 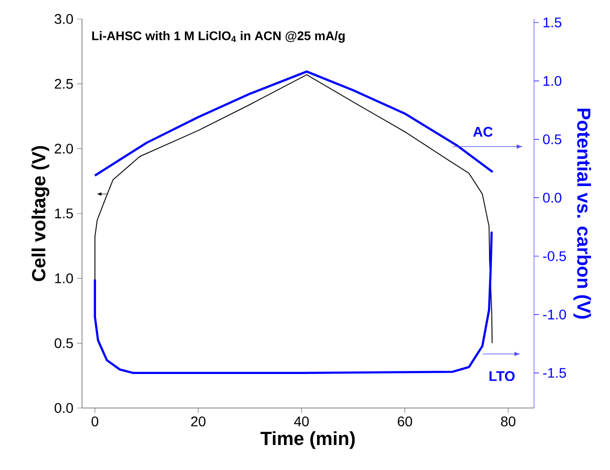 What do you see at coordinates (508, 421) in the screenshot?
I see `x-tick-label: 80` at bounding box center [508, 421].